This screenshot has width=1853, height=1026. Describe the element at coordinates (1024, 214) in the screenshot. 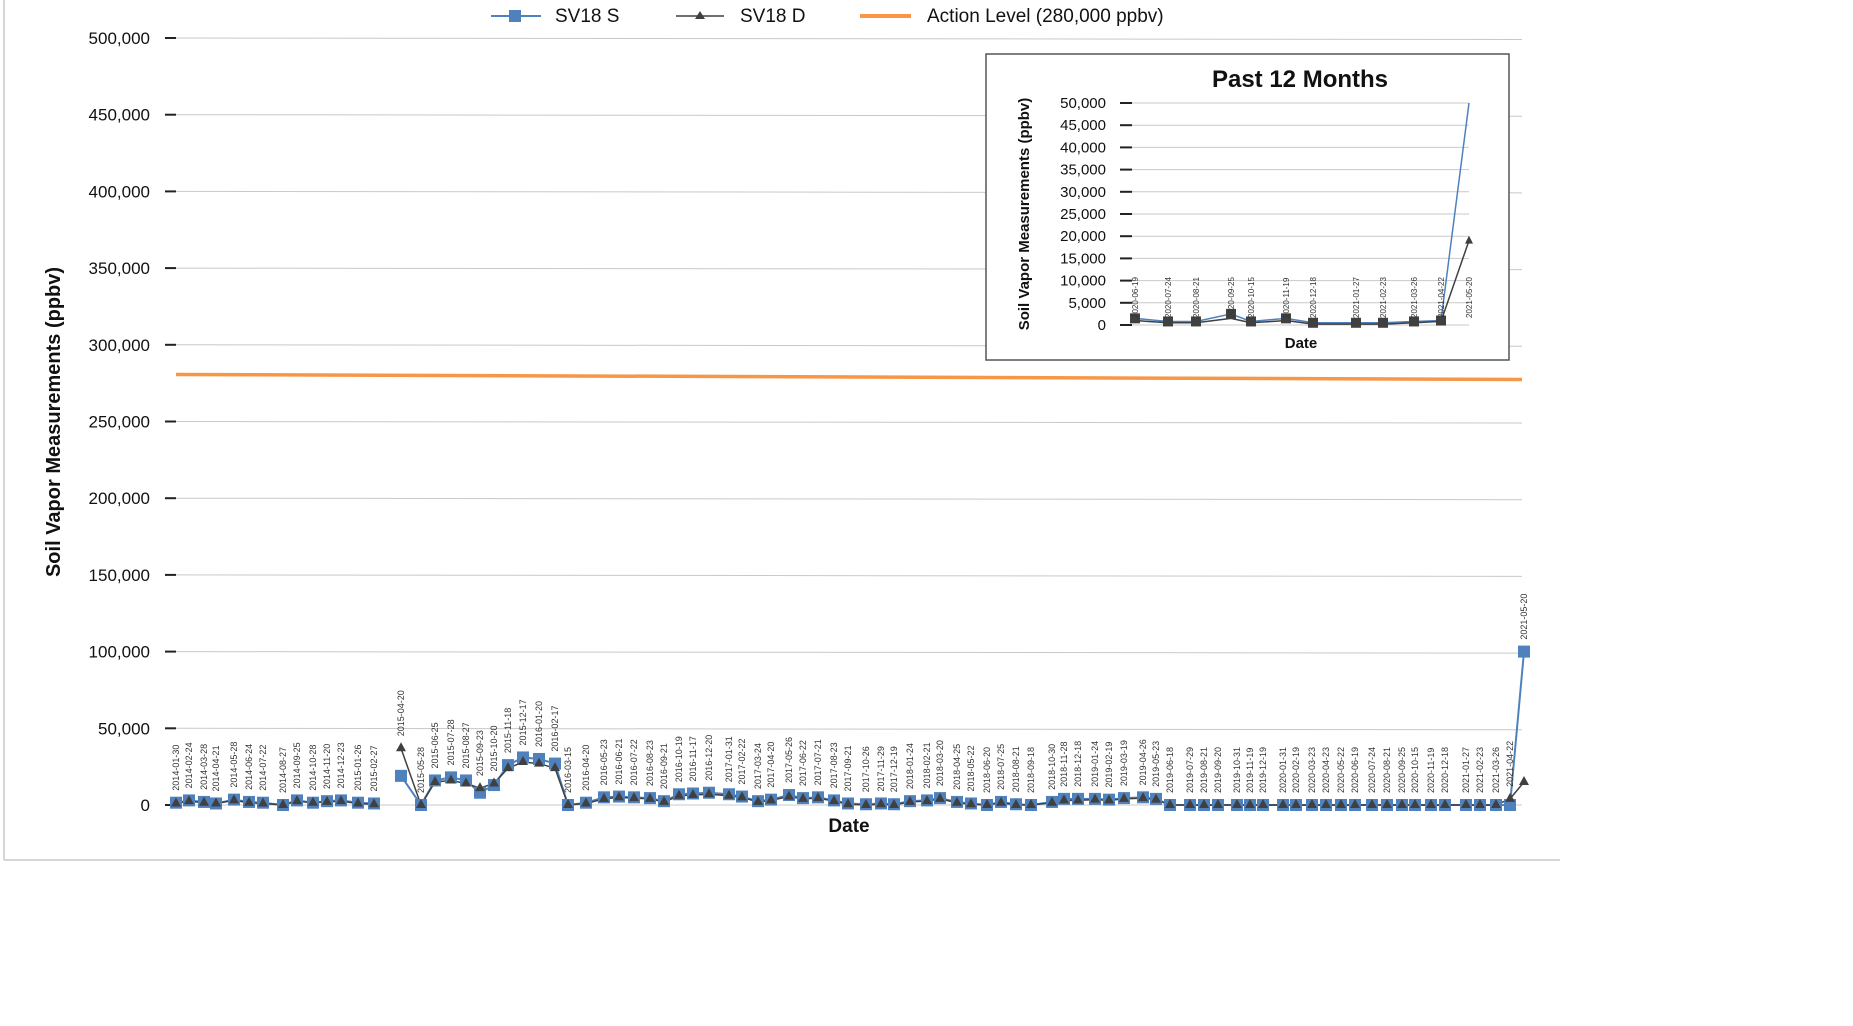

I see `inset-y-axis-label: Soil Vapor Measurements (ppbv)` at that location.